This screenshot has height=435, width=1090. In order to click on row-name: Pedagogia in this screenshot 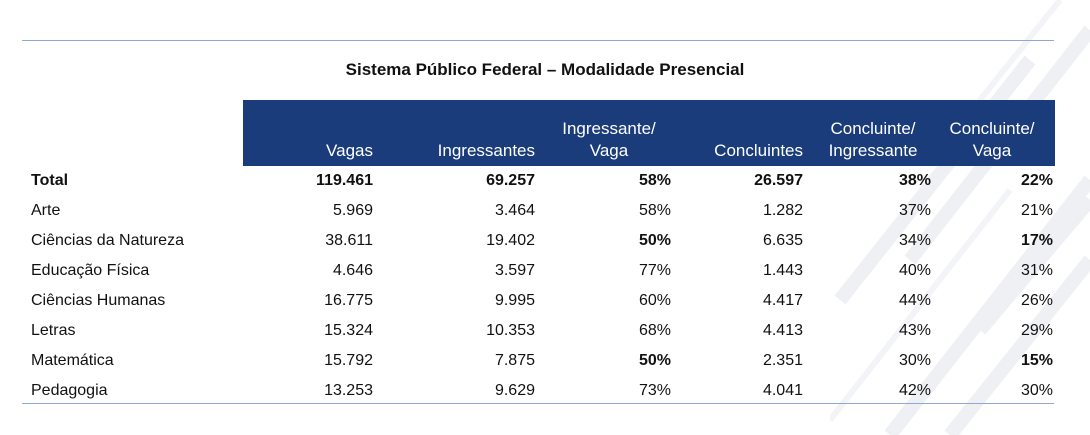, I will do `click(69, 390)`.